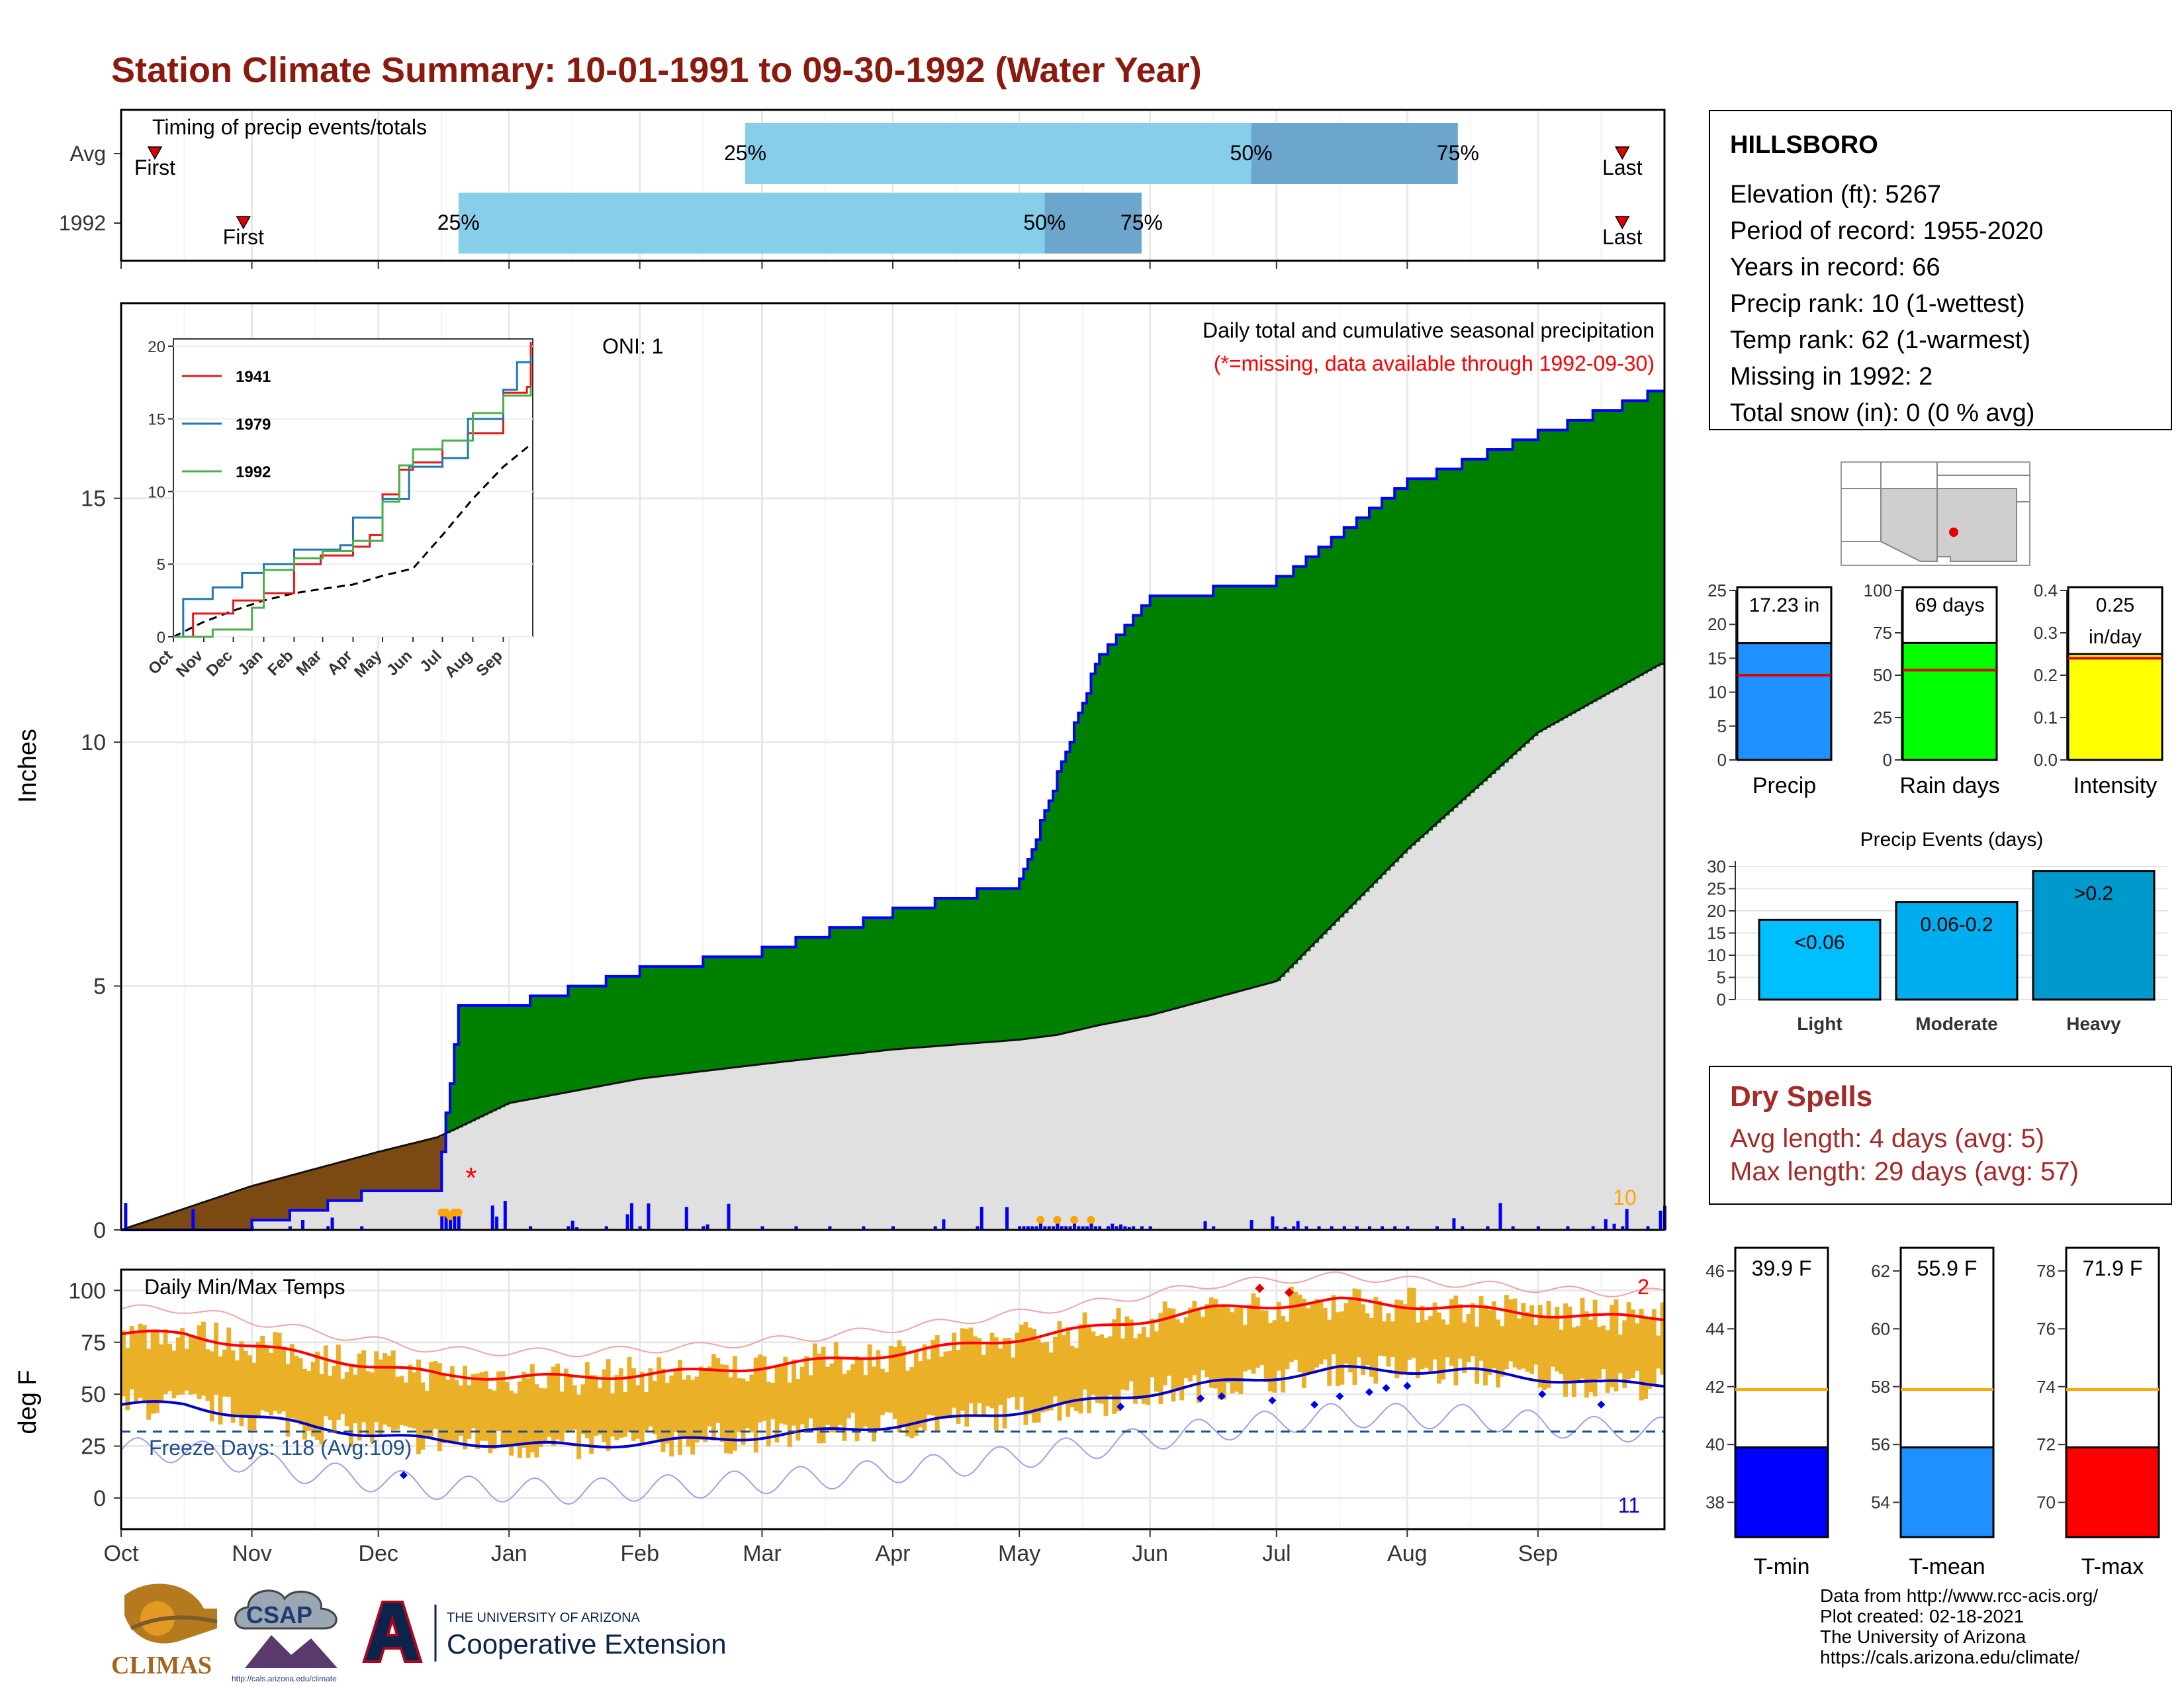  Describe the element at coordinates (1715, 1328) in the screenshot. I see `temp-summary-tick-label: 44` at that location.